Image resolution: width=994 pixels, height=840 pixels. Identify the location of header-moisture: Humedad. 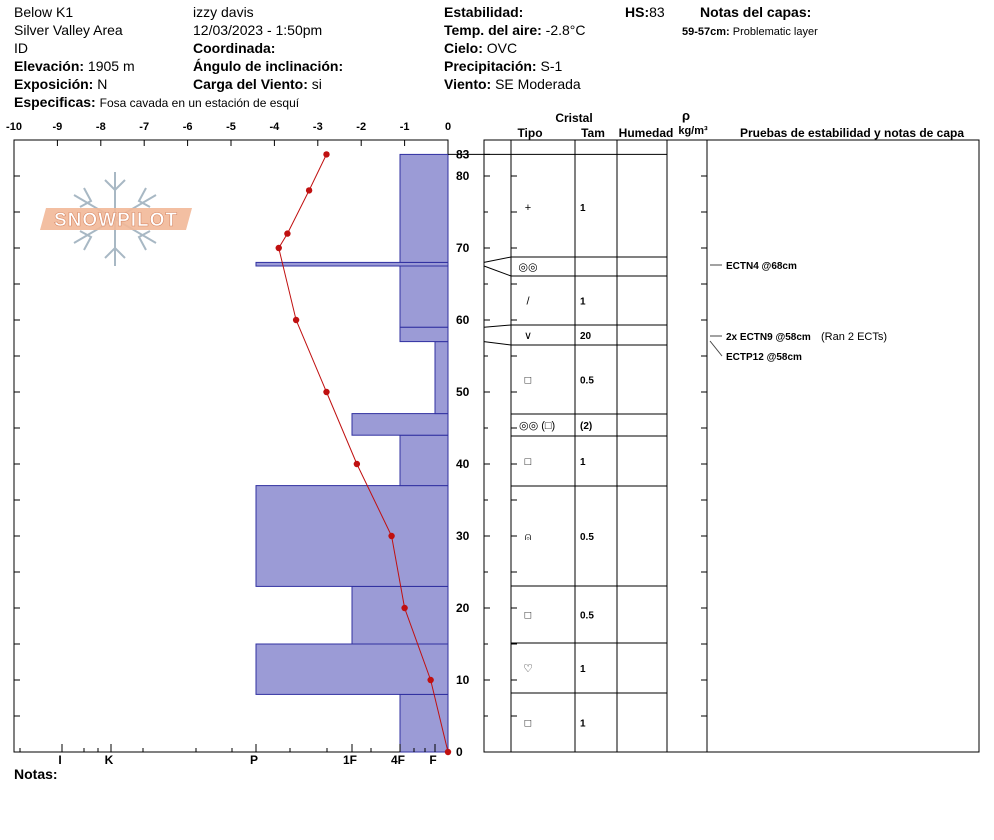
(646, 133).